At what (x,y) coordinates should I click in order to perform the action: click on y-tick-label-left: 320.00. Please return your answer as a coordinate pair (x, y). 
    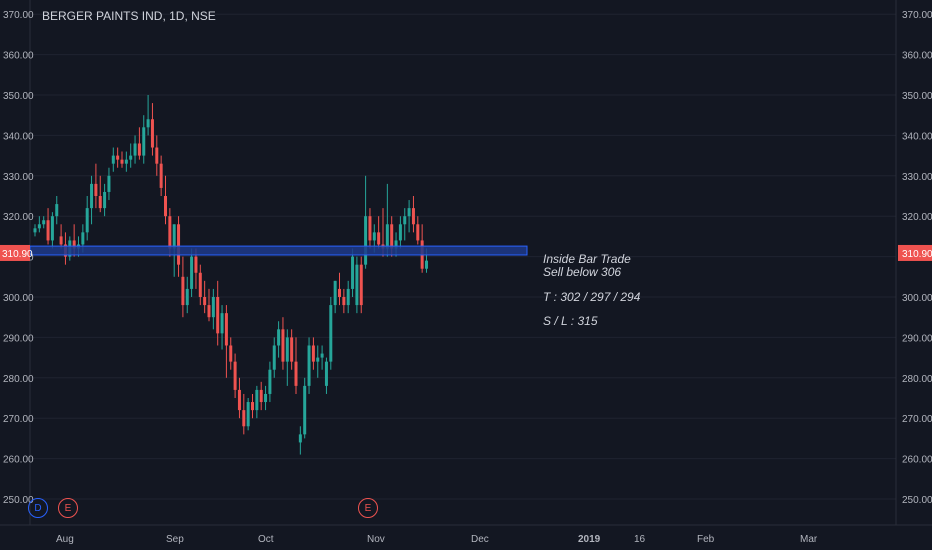
    Looking at the image, I should click on (18, 217).